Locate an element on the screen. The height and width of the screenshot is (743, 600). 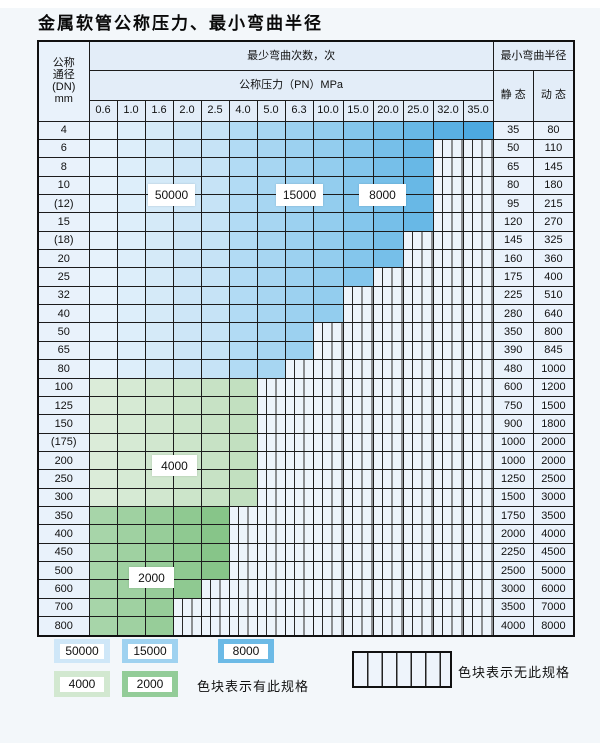
pressure-col-1.0: 1.0 is located at coordinates (131, 110).